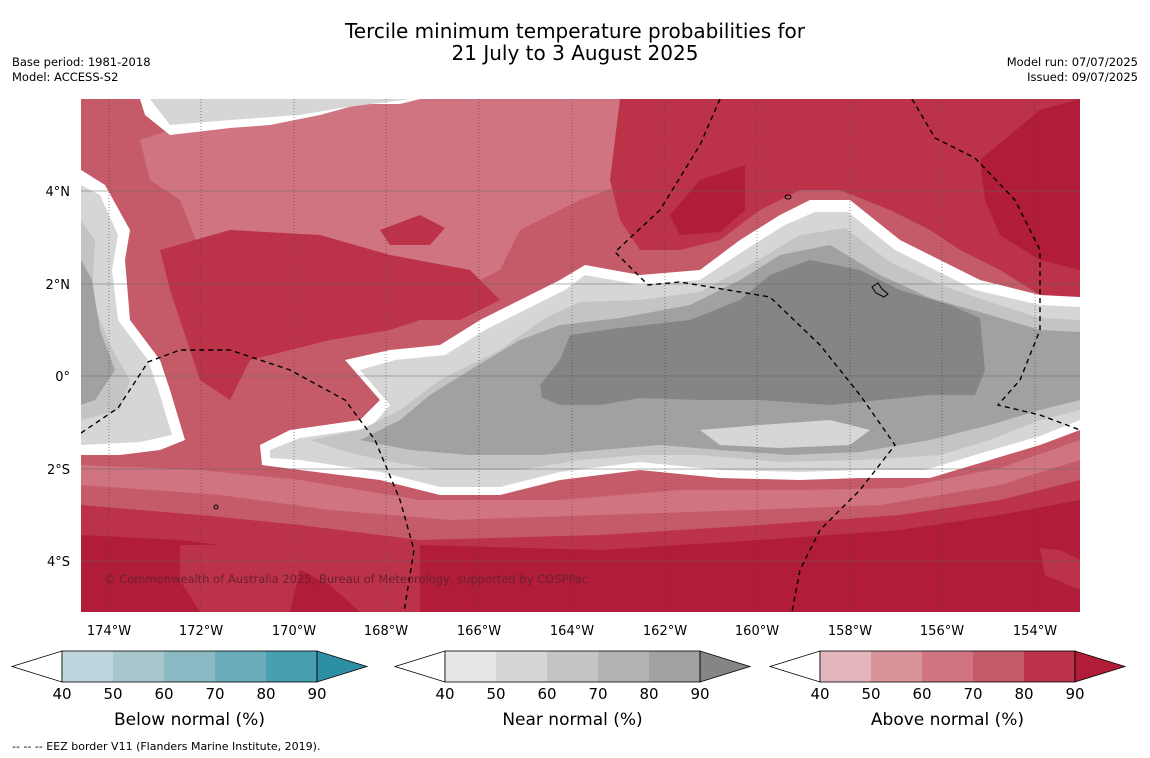  Describe the element at coordinates (58, 562) in the screenshot. I see `y-tick-label: 4°S` at that location.